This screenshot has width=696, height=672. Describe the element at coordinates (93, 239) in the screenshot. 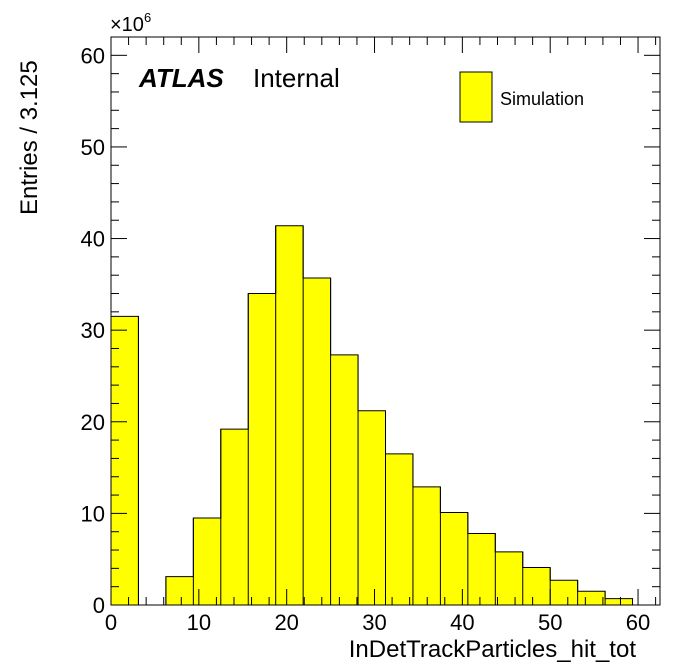

I see `y-tick-label: 40` at that location.